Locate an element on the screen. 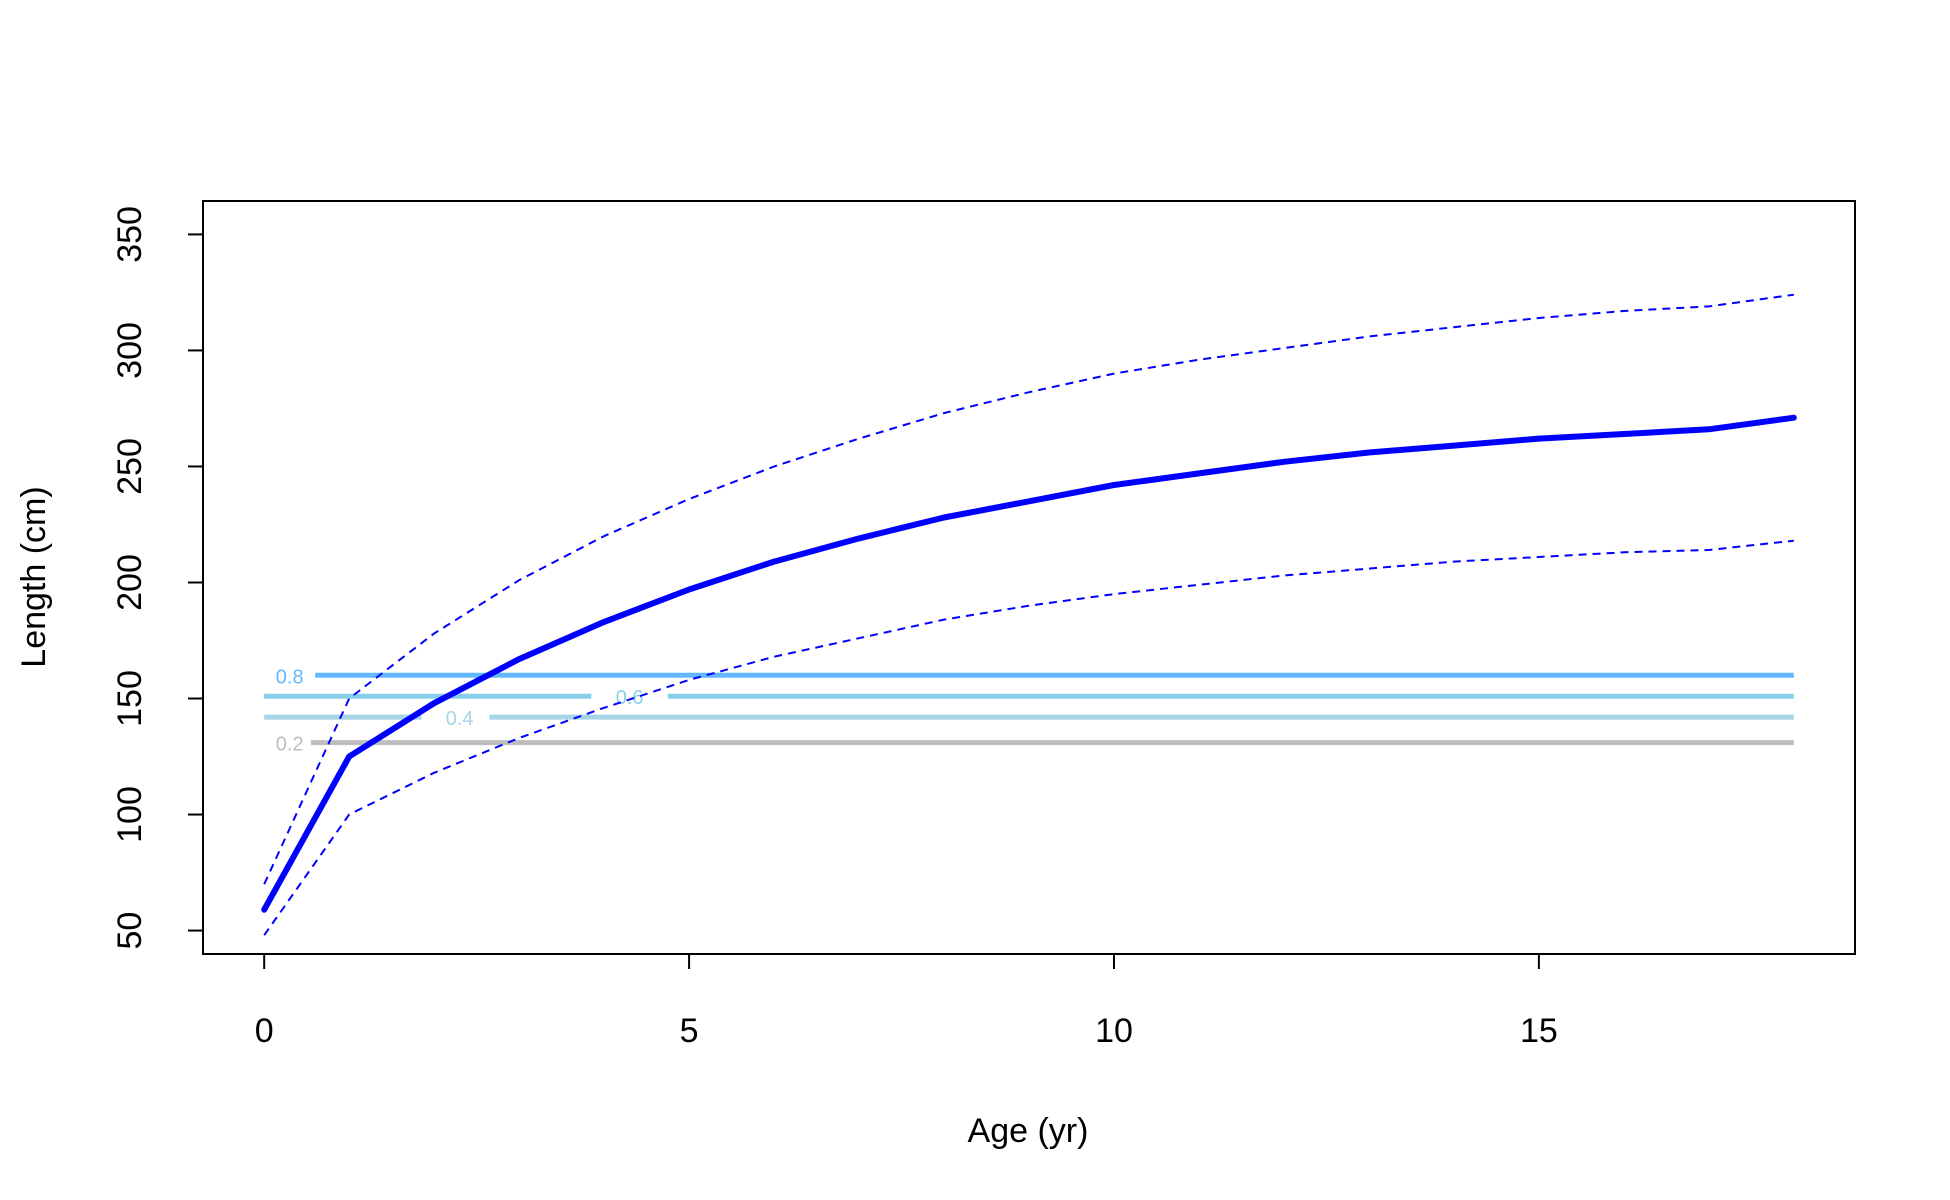 The image size is (1950, 1200). contour-label-0-2: 0.2 is located at coordinates (290, 745).